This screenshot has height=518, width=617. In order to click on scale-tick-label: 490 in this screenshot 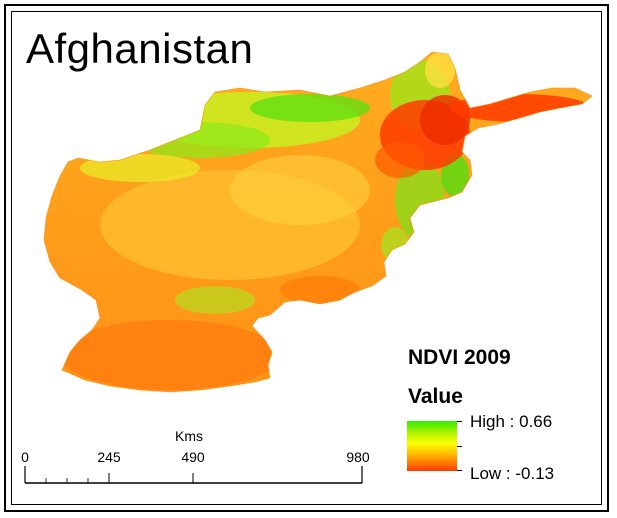, I will do `click(193, 457)`.